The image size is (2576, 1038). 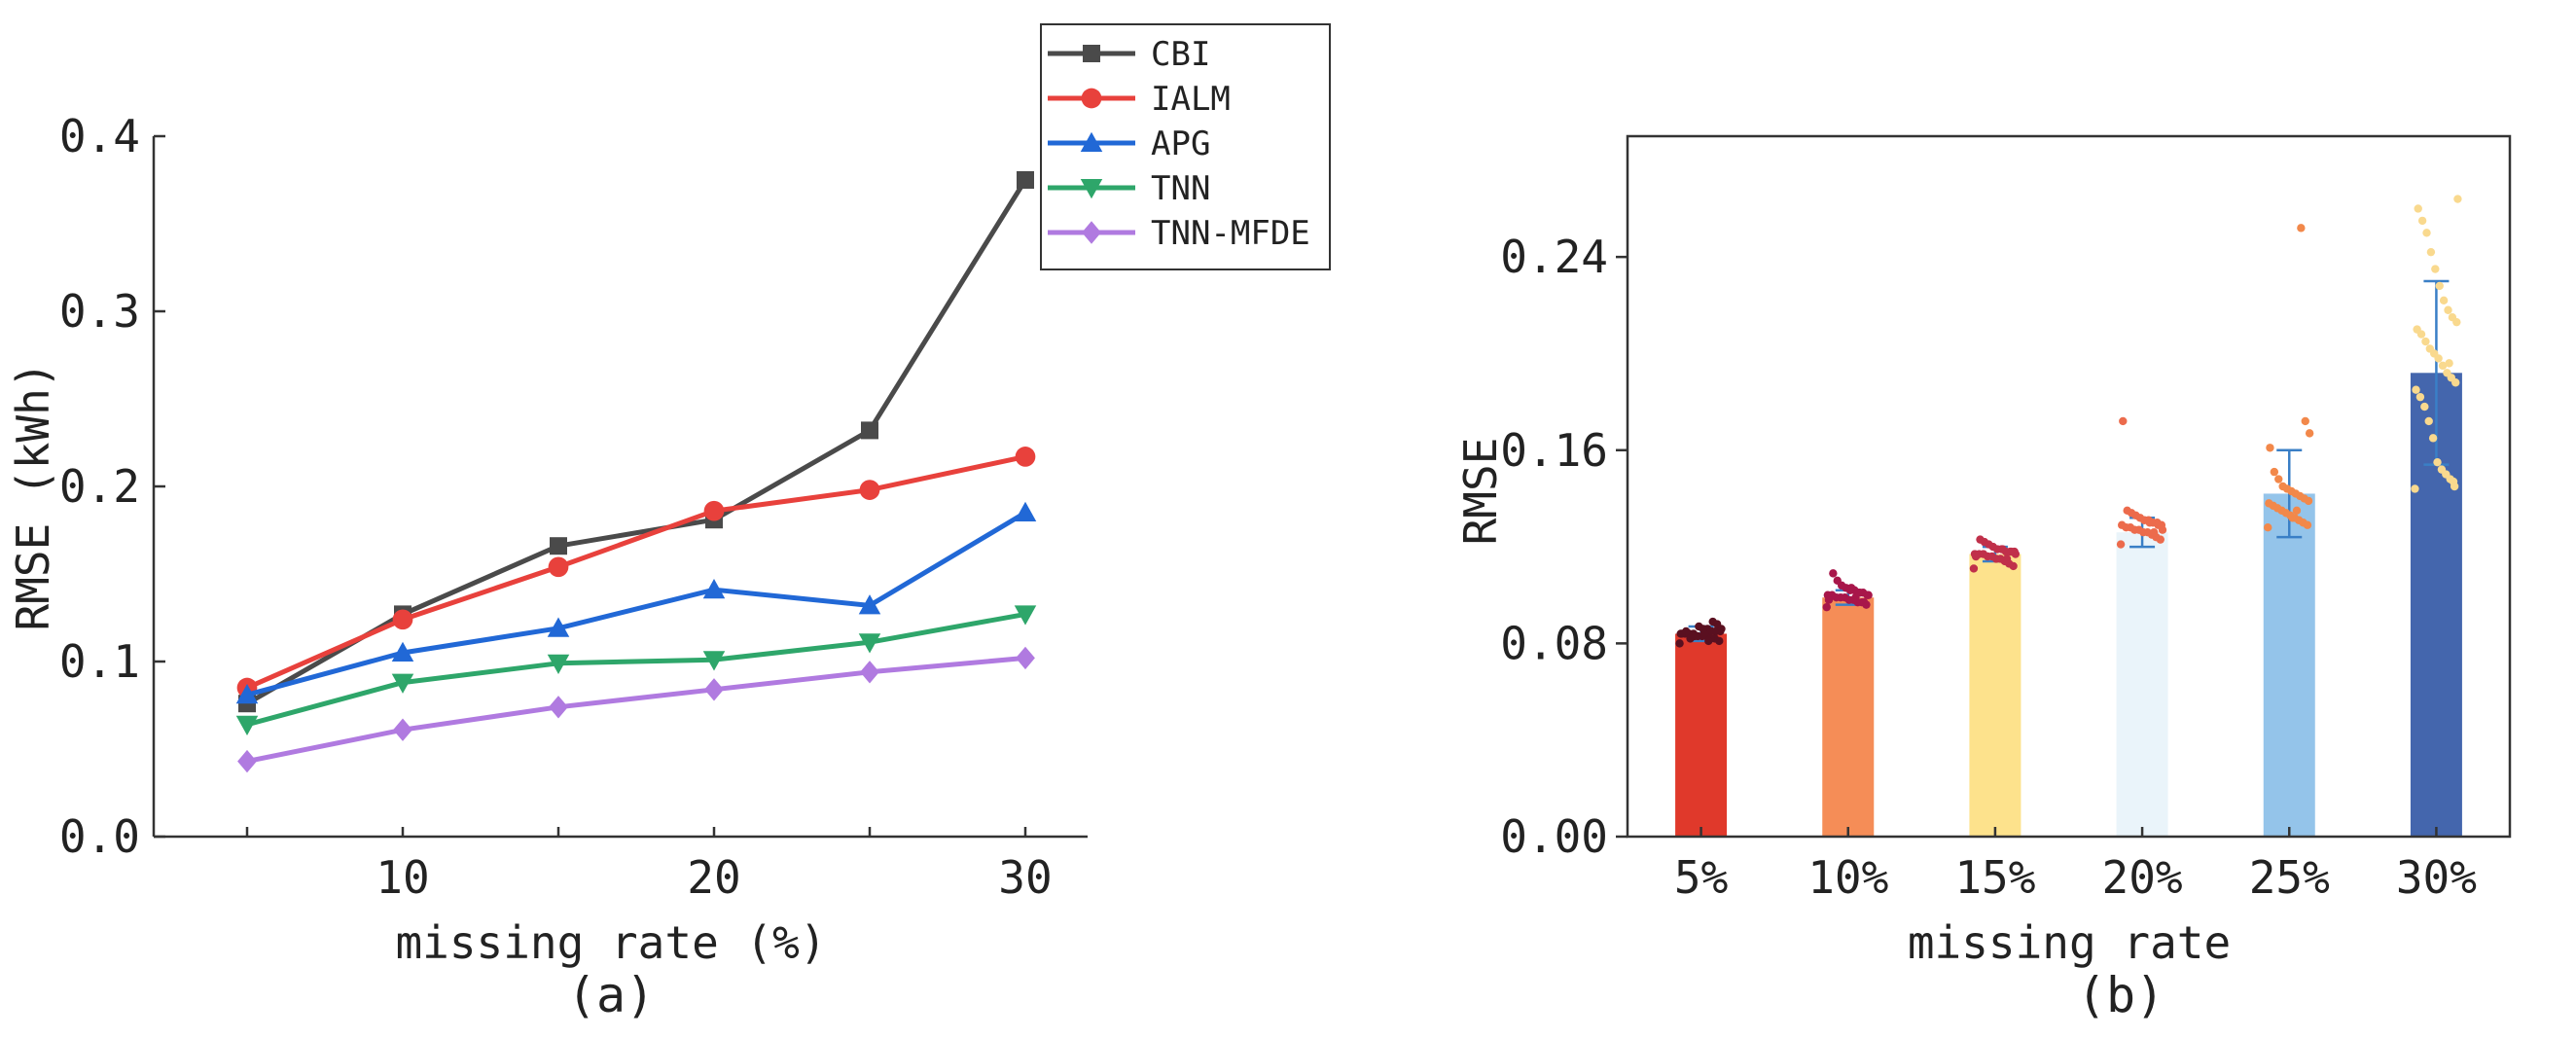 I want to click on y-tick-label: 0.00, so click(x=1554, y=836).